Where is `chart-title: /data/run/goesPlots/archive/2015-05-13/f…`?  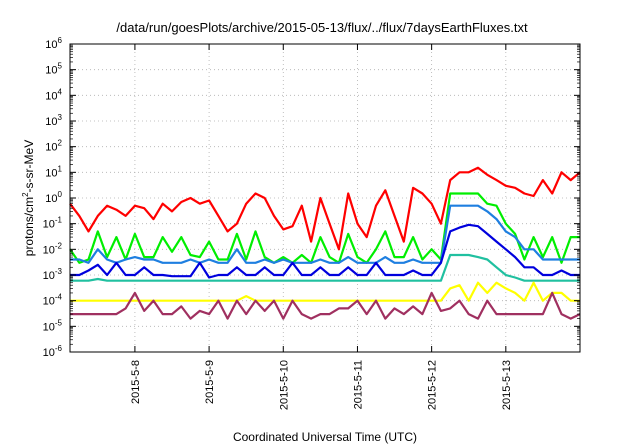 chart-title: /data/run/goesPlots/archive/2015-05-13/f… is located at coordinates (322, 27).